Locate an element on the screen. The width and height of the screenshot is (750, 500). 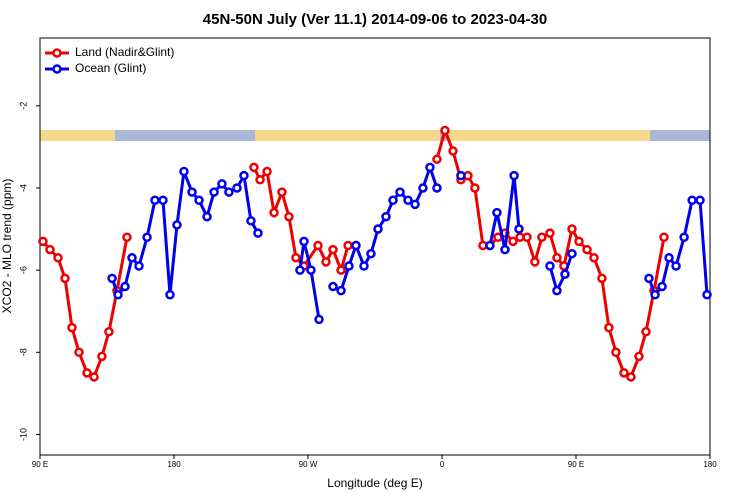
y-axis-label: XCO2 - MLO trend (ppm) is located at coordinates (7, 246).